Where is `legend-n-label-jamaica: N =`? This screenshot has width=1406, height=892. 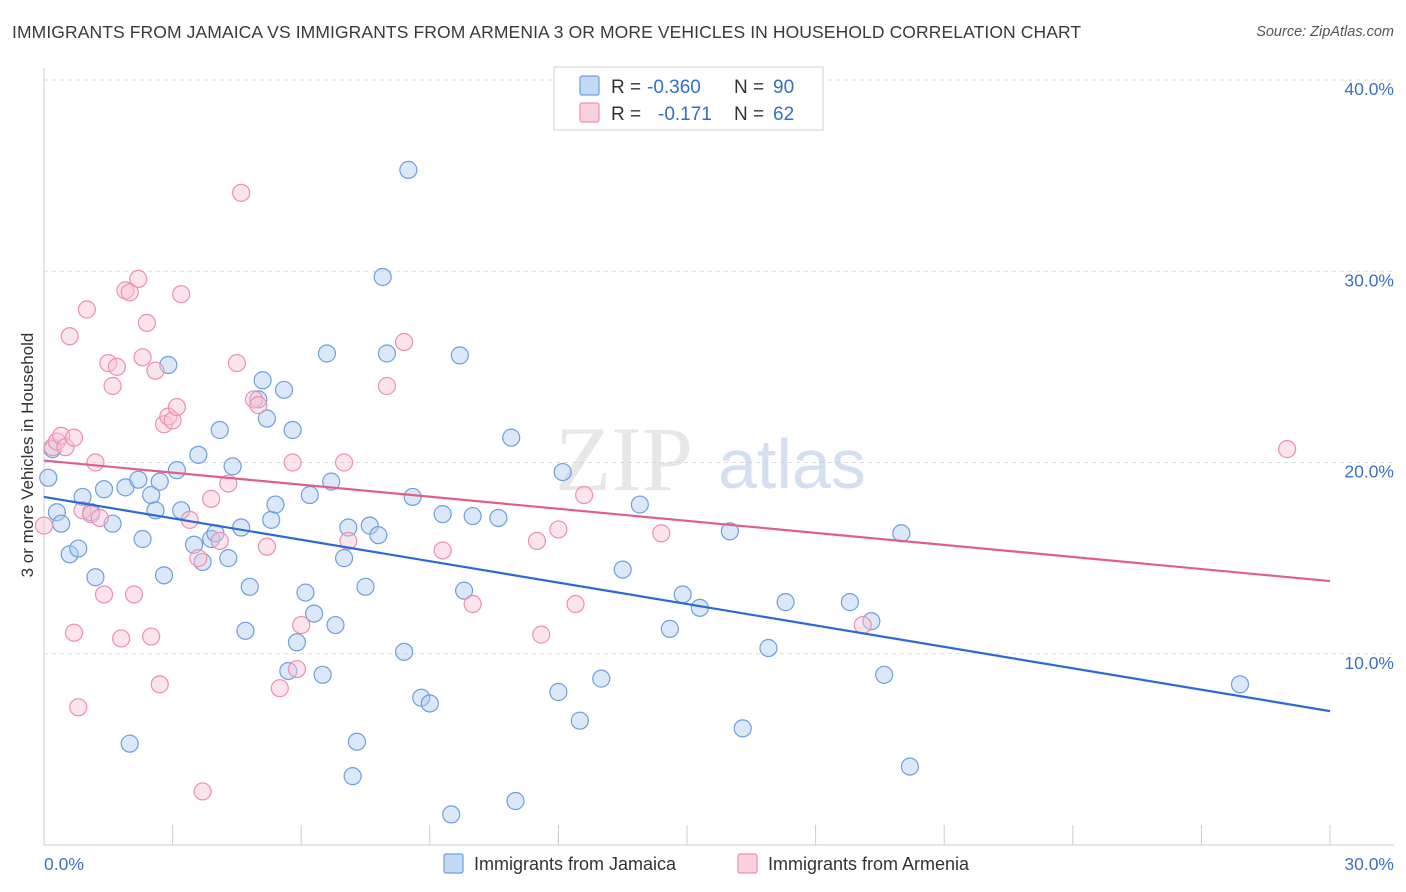
legend-n-label-jamaica: N = is located at coordinates (749, 87).